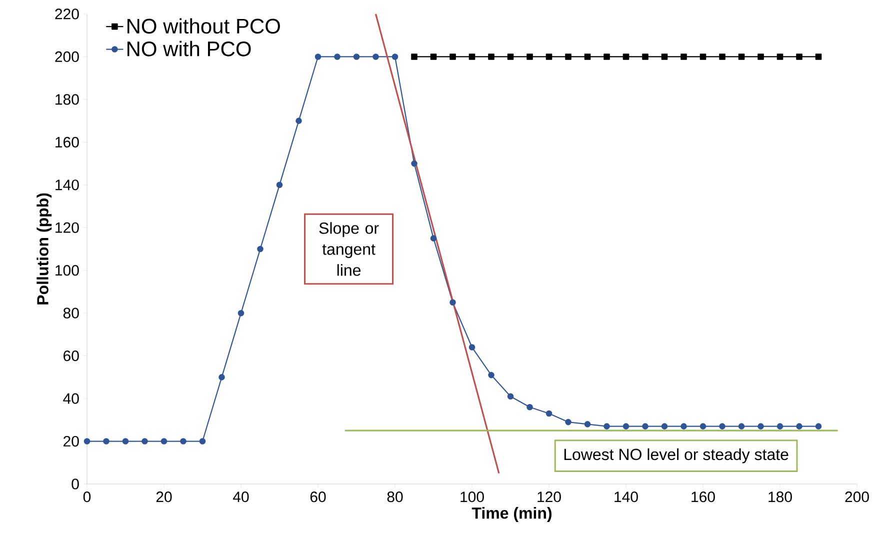  I want to click on y-tick-label: 20, so click(71, 441).